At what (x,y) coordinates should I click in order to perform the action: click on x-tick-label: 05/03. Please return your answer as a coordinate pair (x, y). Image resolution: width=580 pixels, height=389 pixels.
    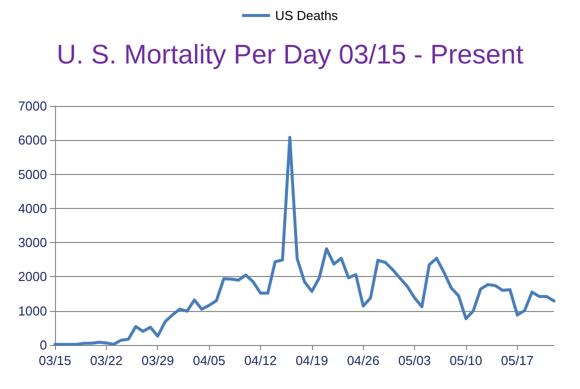
    Looking at the image, I should click on (414, 360).